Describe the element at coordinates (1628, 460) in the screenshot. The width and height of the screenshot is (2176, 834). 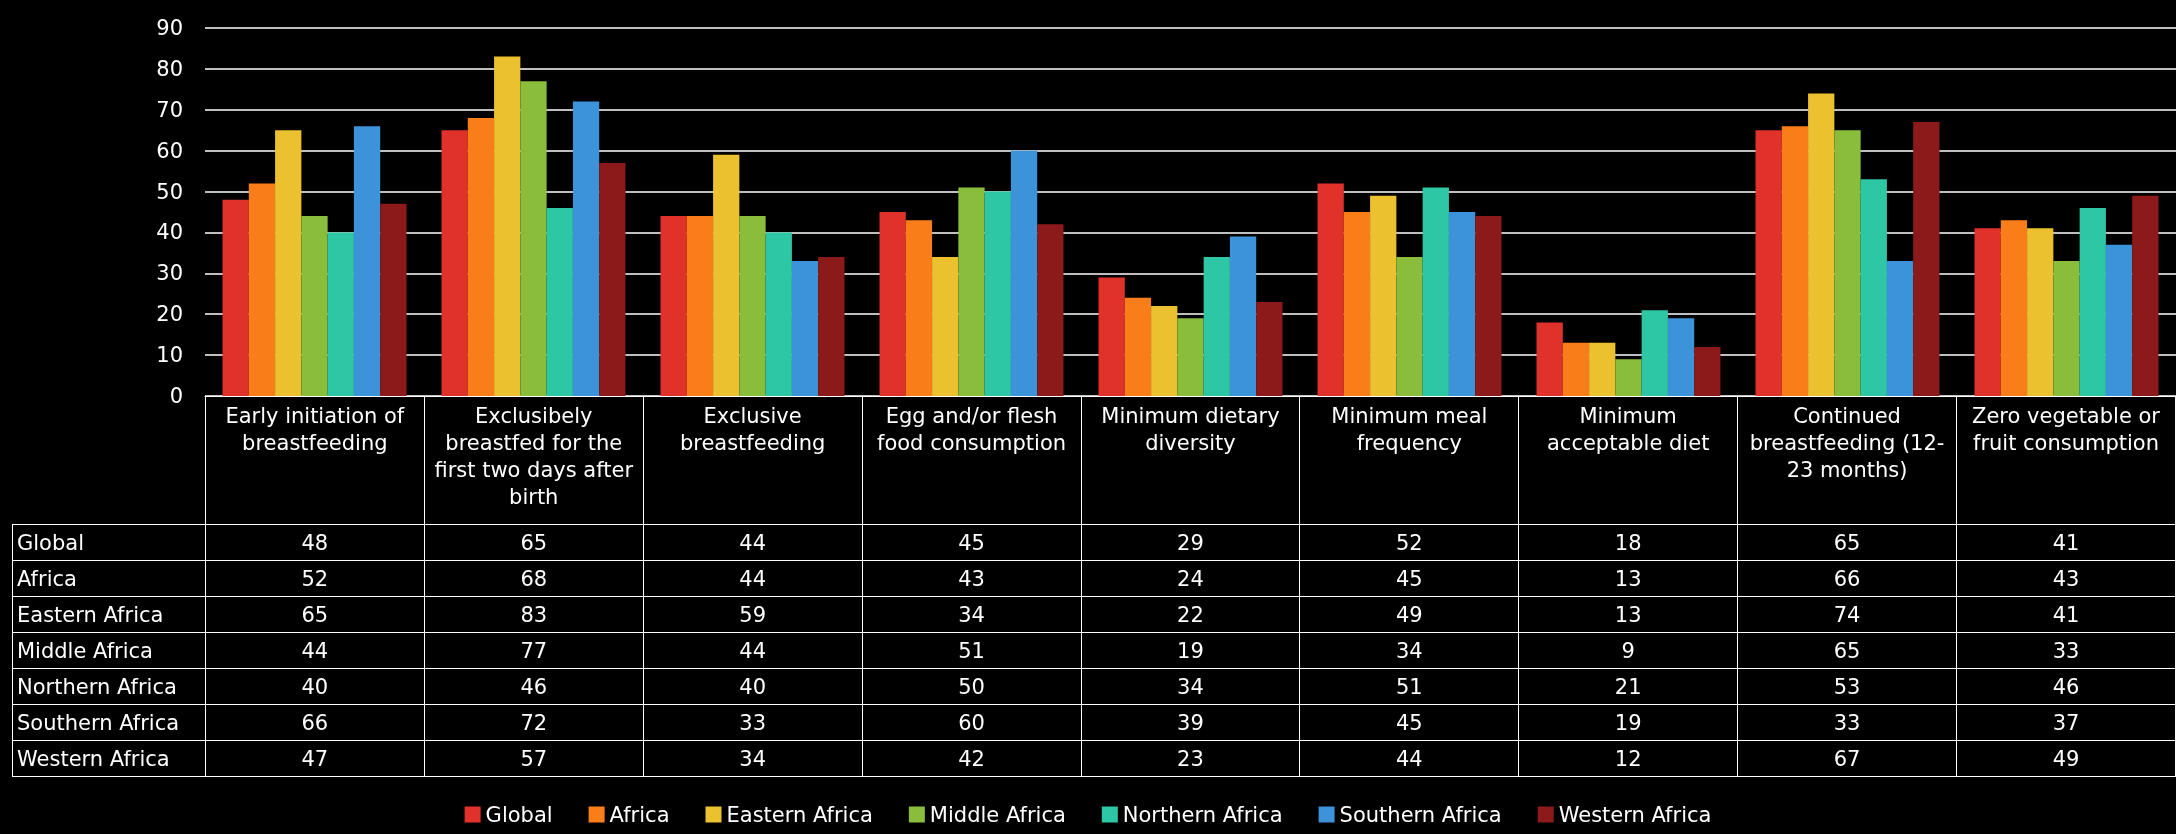
I see `x-tick-label: Minimum acceptable diet` at that location.